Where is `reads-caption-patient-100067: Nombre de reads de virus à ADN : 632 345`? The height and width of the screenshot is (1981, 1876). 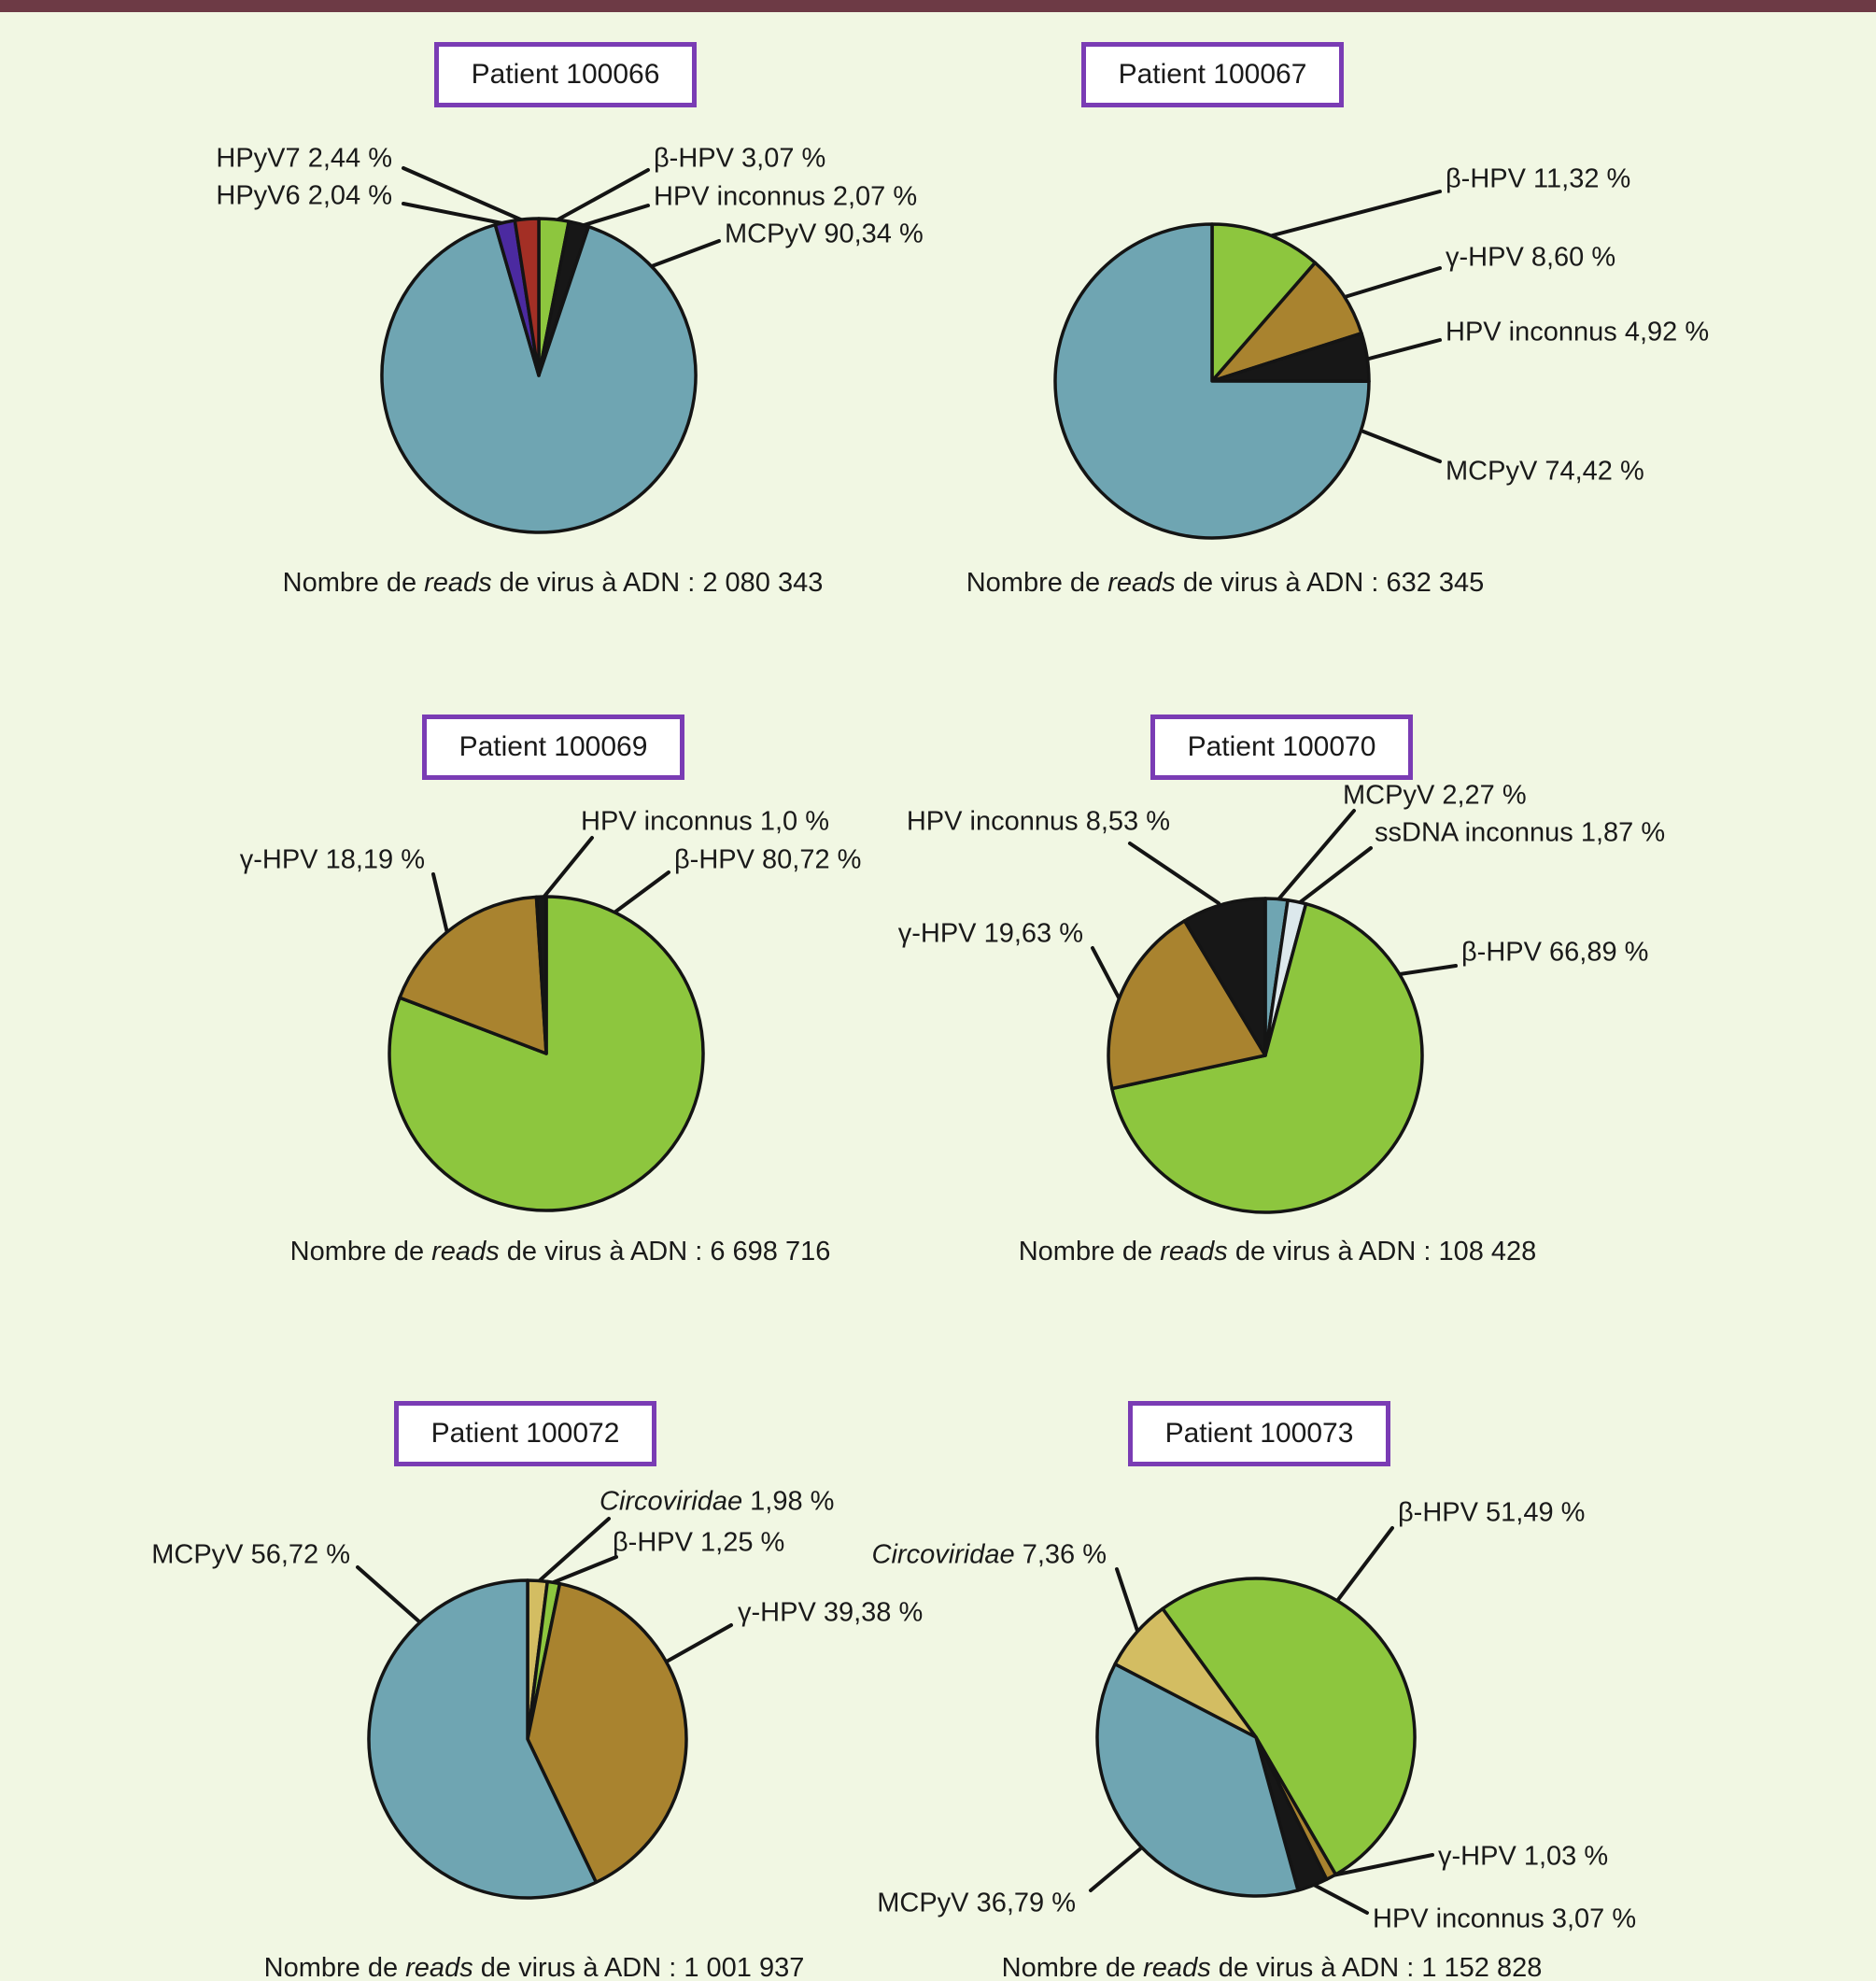
reads-caption-patient-100067: Nombre de reads de virus à ADN : 632 345 is located at coordinates (1225, 583).